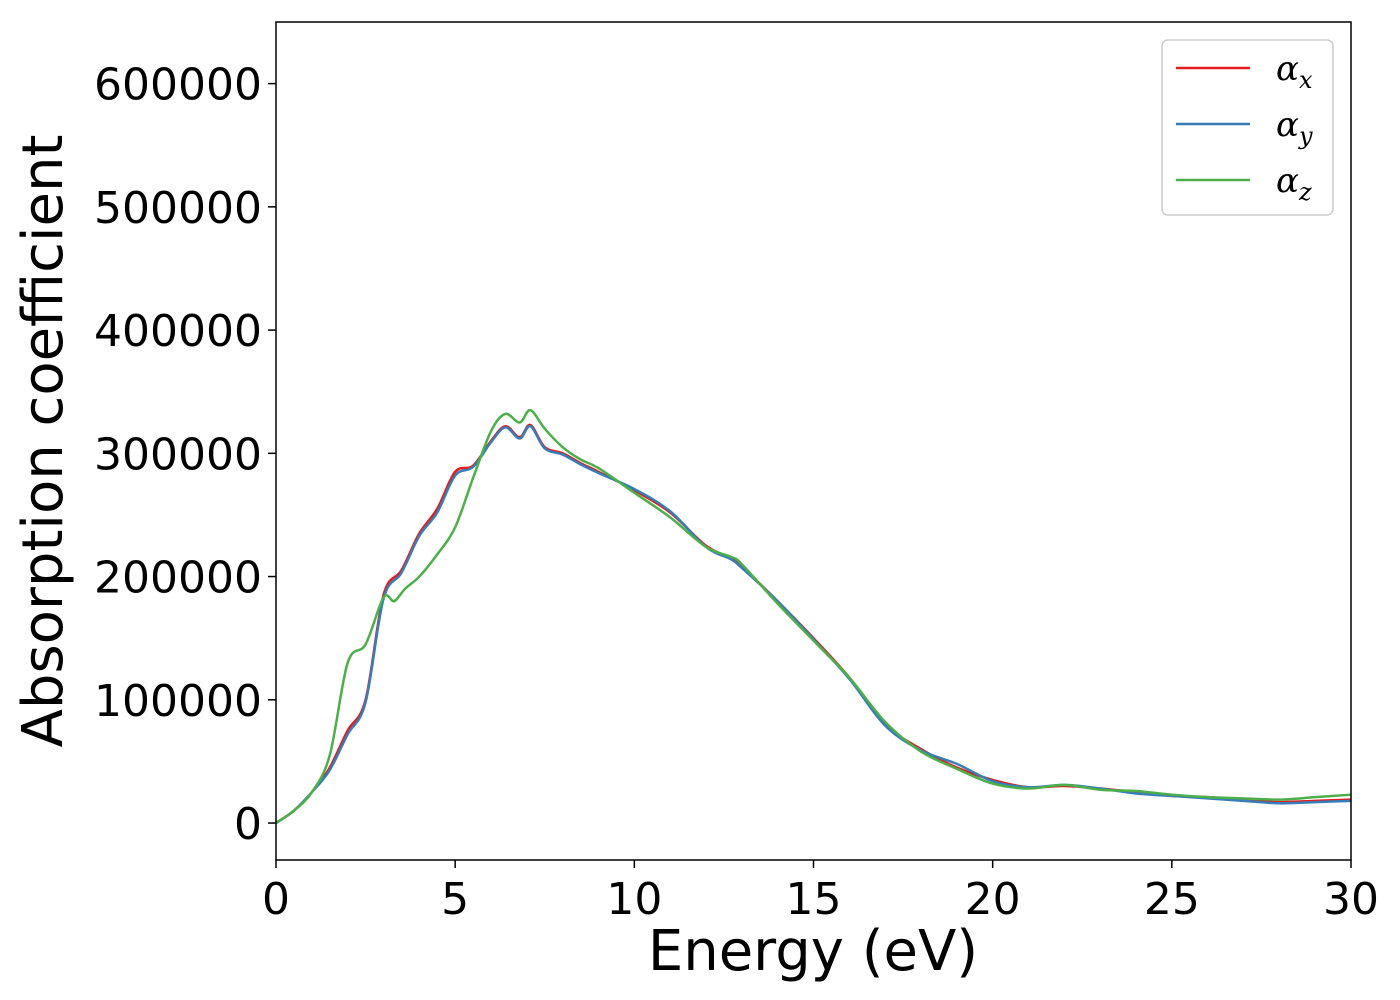 The height and width of the screenshot is (1000, 1400). What do you see at coordinates (1351, 899) in the screenshot?
I see `x-tick-label: 30` at bounding box center [1351, 899].